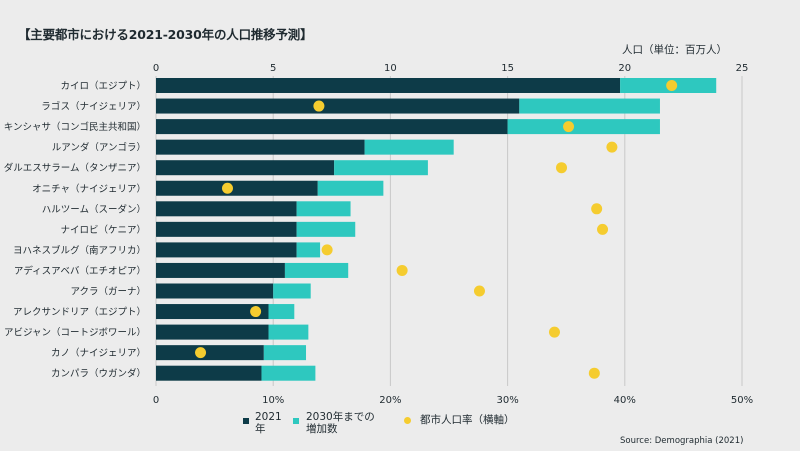 The width and height of the screenshot is (800, 451). Describe the element at coordinates (390, 400) in the screenshot. I see `bottom-axis-tick-label: 20%` at that location.